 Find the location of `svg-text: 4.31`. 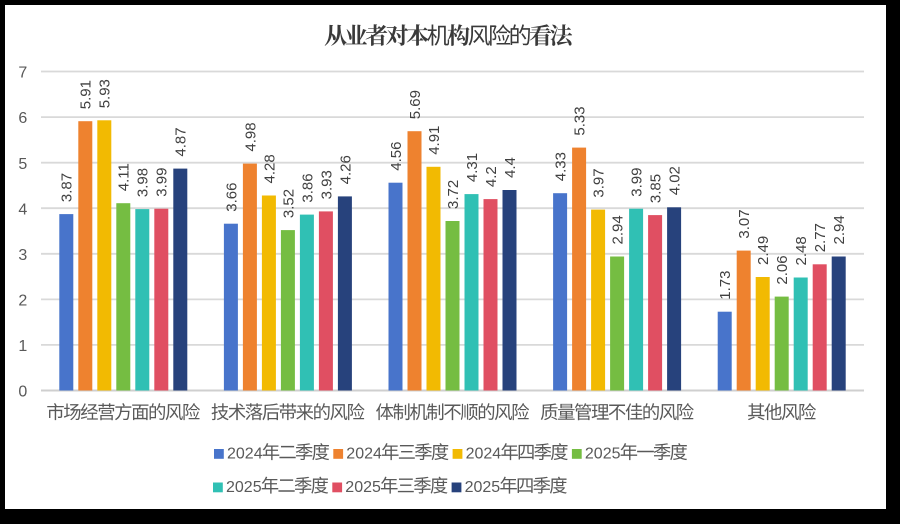

svg-text: 4.31 is located at coordinates (472, 167).